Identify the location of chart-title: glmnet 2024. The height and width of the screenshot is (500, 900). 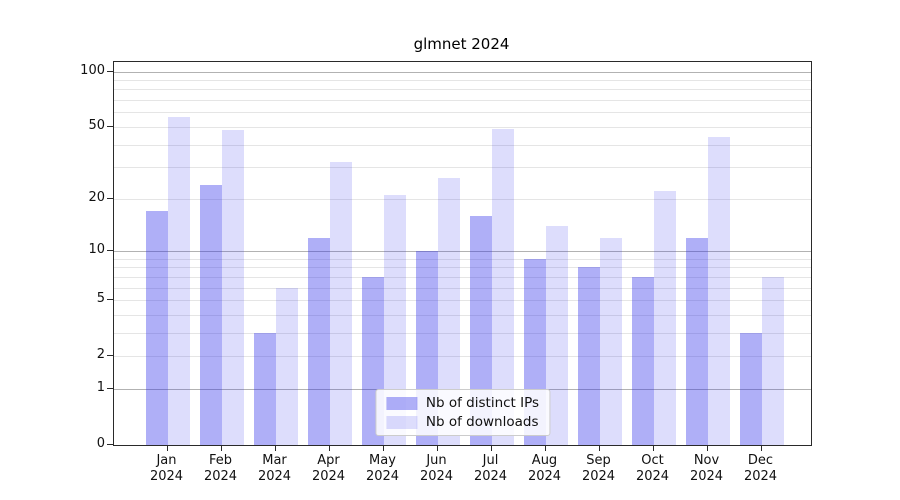
(461, 44).